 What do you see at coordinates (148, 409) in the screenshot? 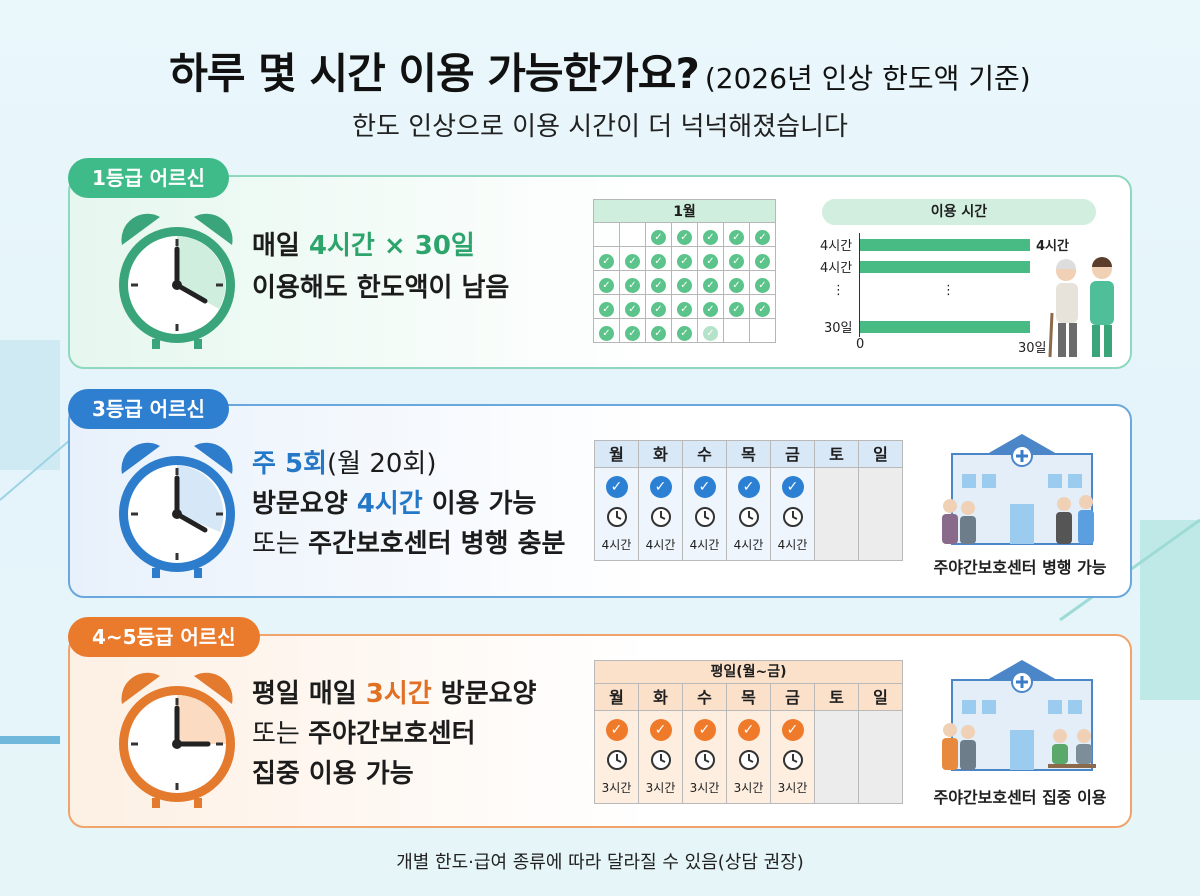
I see `grade3-tag: 3등급 어르신` at bounding box center [148, 409].